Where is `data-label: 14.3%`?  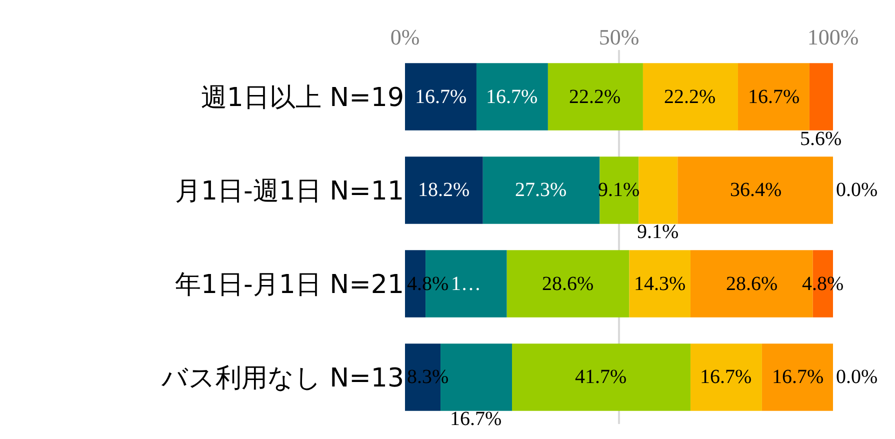 data-label: 14.3% is located at coordinates (660, 284).